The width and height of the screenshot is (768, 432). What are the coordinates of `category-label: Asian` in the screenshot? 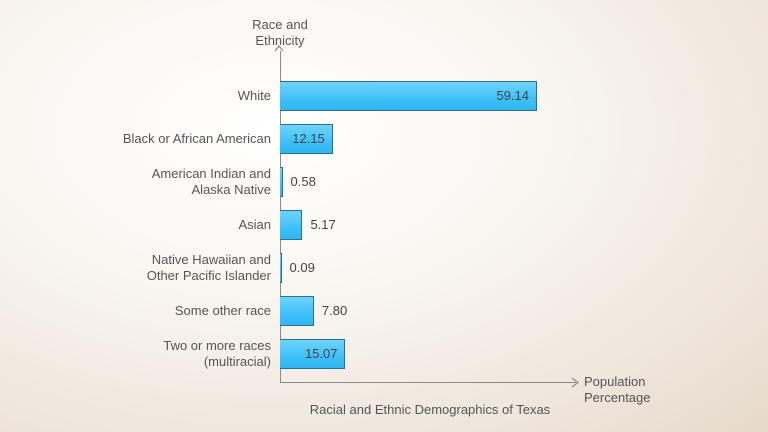 It's located at (171, 225).